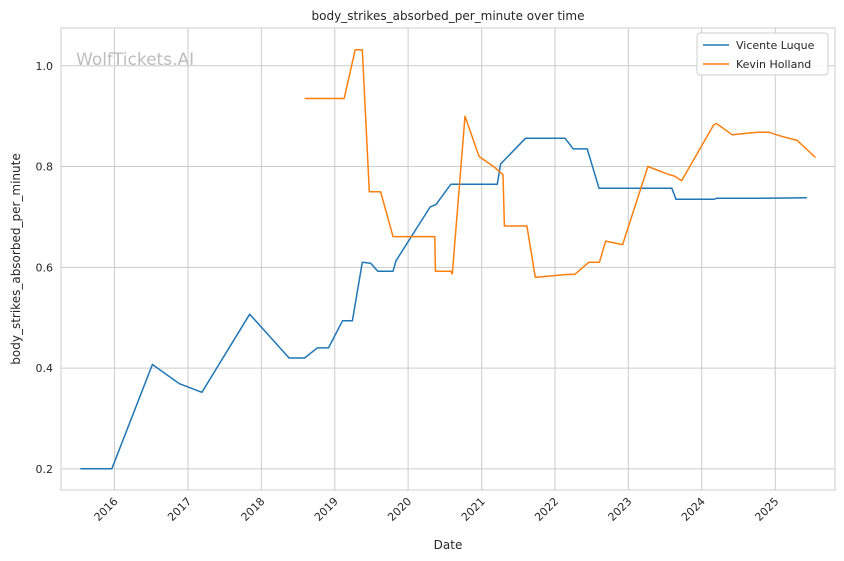  What do you see at coordinates (546, 509) in the screenshot?
I see `x-tick-label: 2022` at bounding box center [546, 509].